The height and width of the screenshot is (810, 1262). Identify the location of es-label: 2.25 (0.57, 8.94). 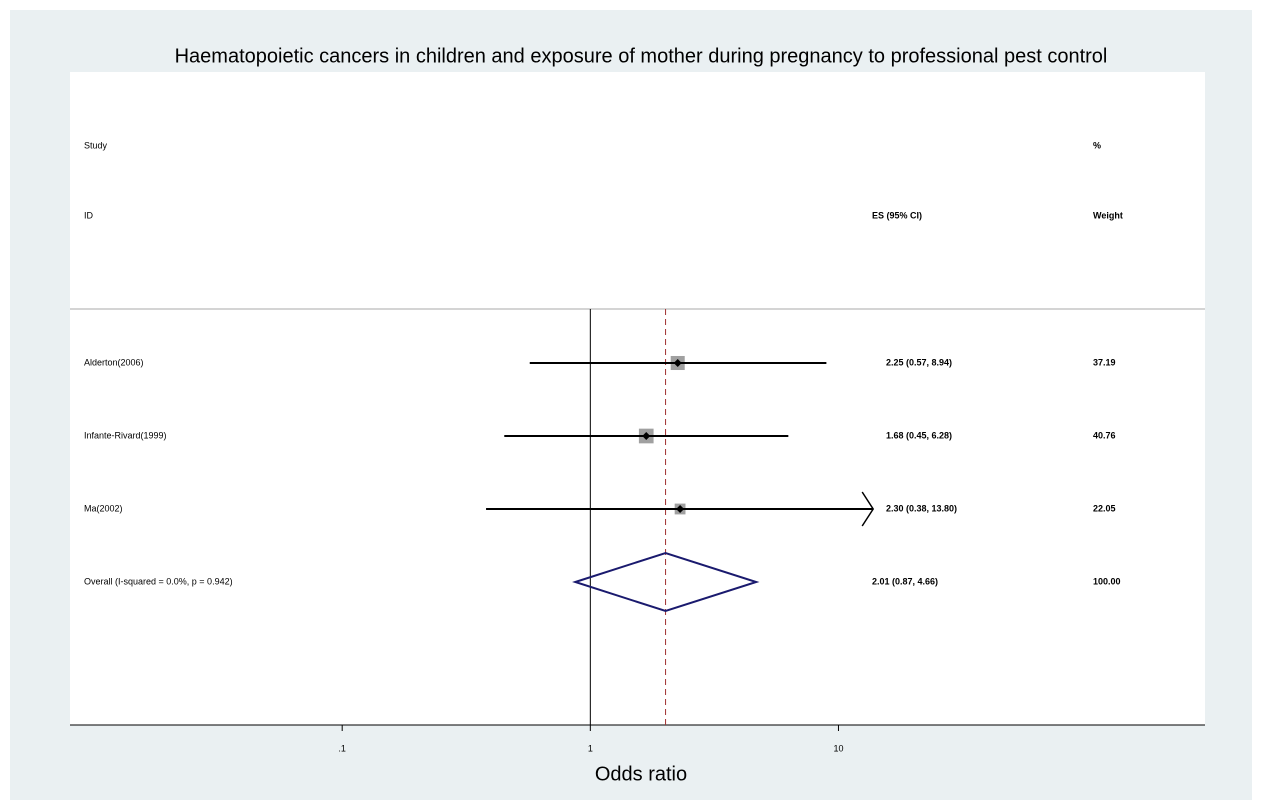
(919, 362).